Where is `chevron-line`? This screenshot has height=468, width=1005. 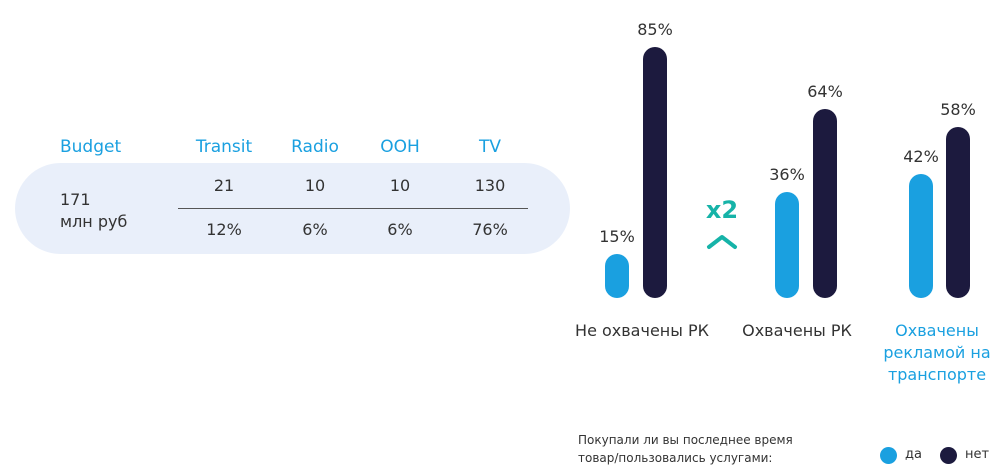 chevron-line is located at coordinates (722, 242).